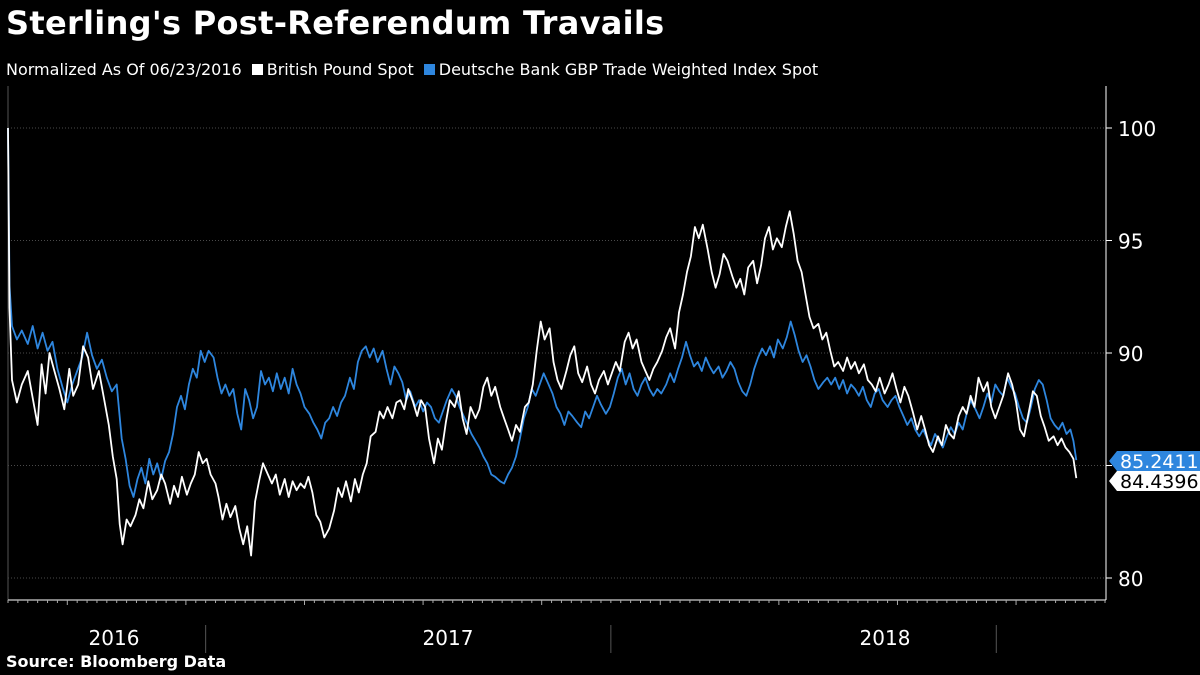 This screenshot has width=1200, height=675. What do you see at coordinates (885, 638) in the screenshot?
I see `x-year-label-2018: 2018` at bounding box center [885, 638].